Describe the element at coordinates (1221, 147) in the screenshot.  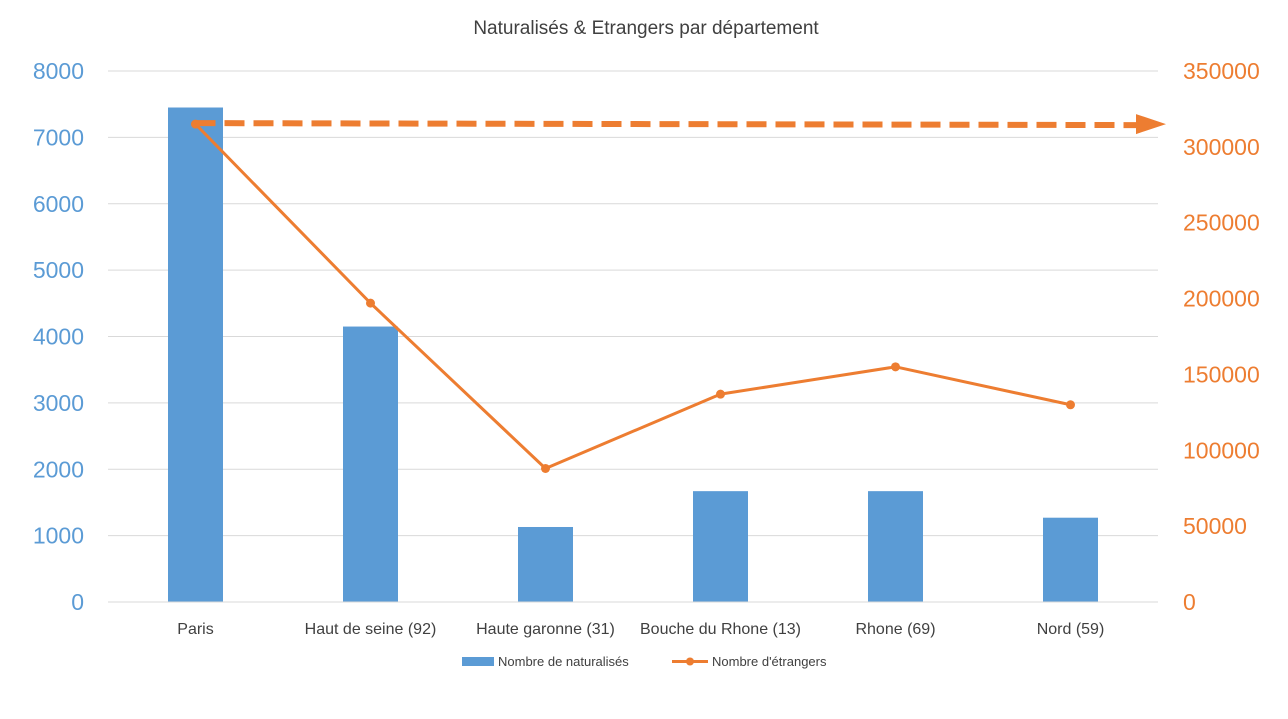
I see `right-tick-label: 300000` at that location.